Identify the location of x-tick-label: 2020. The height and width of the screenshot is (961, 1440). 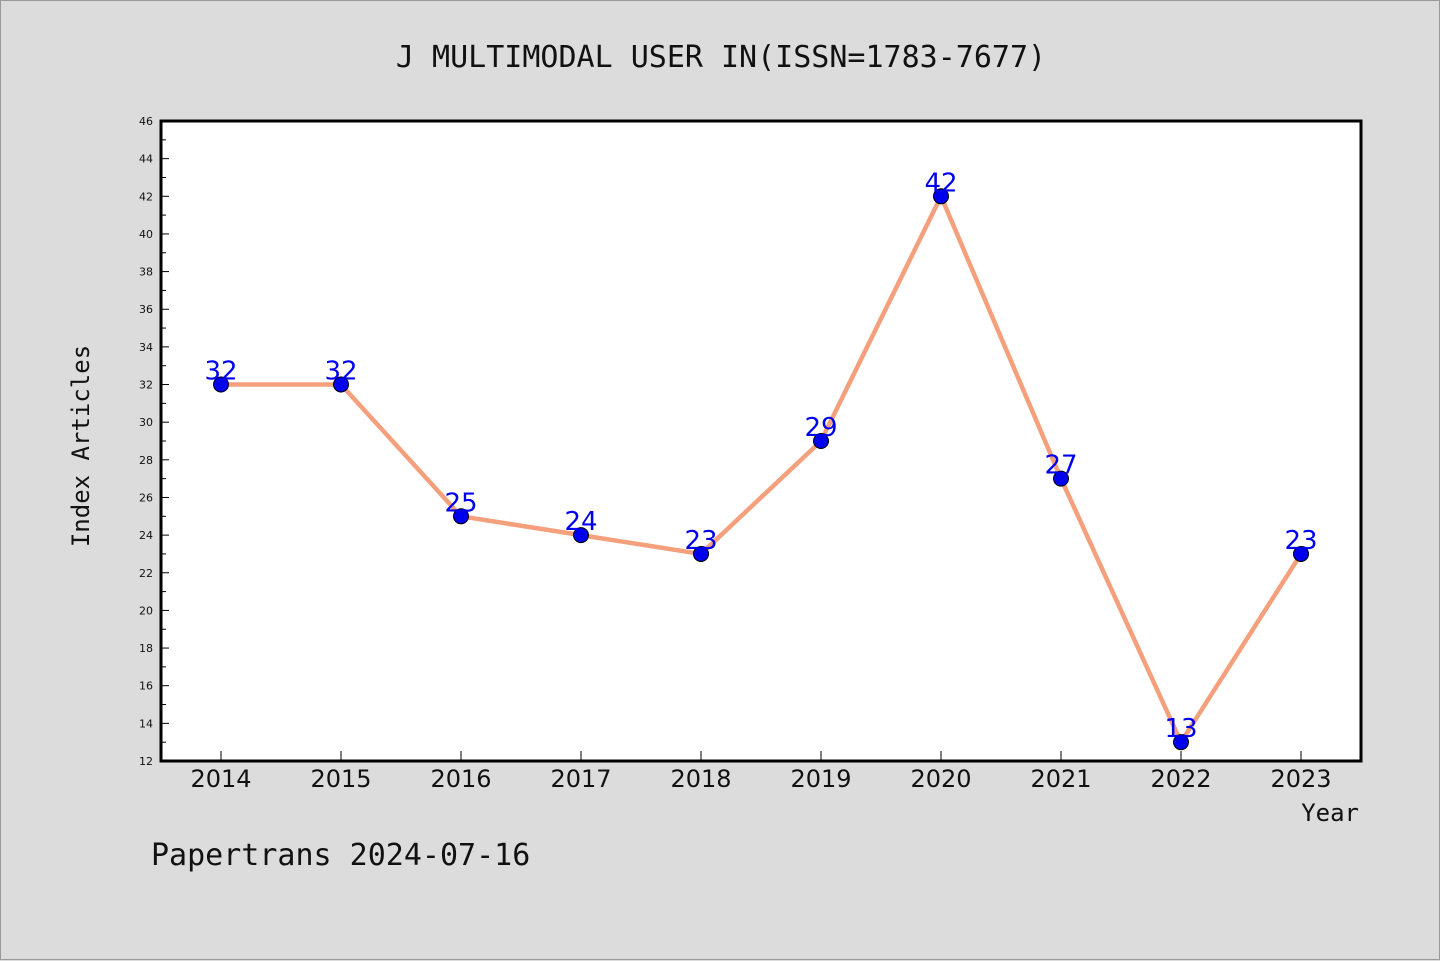
(940, 779).